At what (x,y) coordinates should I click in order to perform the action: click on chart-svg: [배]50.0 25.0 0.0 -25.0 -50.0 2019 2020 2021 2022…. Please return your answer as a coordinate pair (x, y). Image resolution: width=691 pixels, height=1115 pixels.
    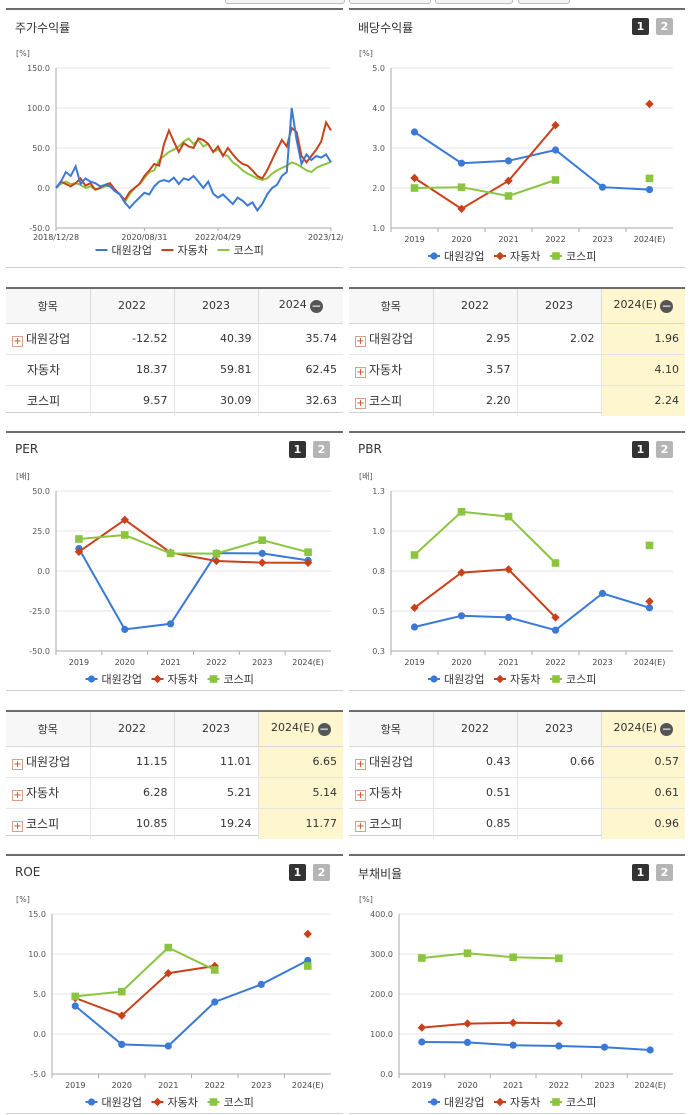
    Looking at the image, I should click on (173, 579).